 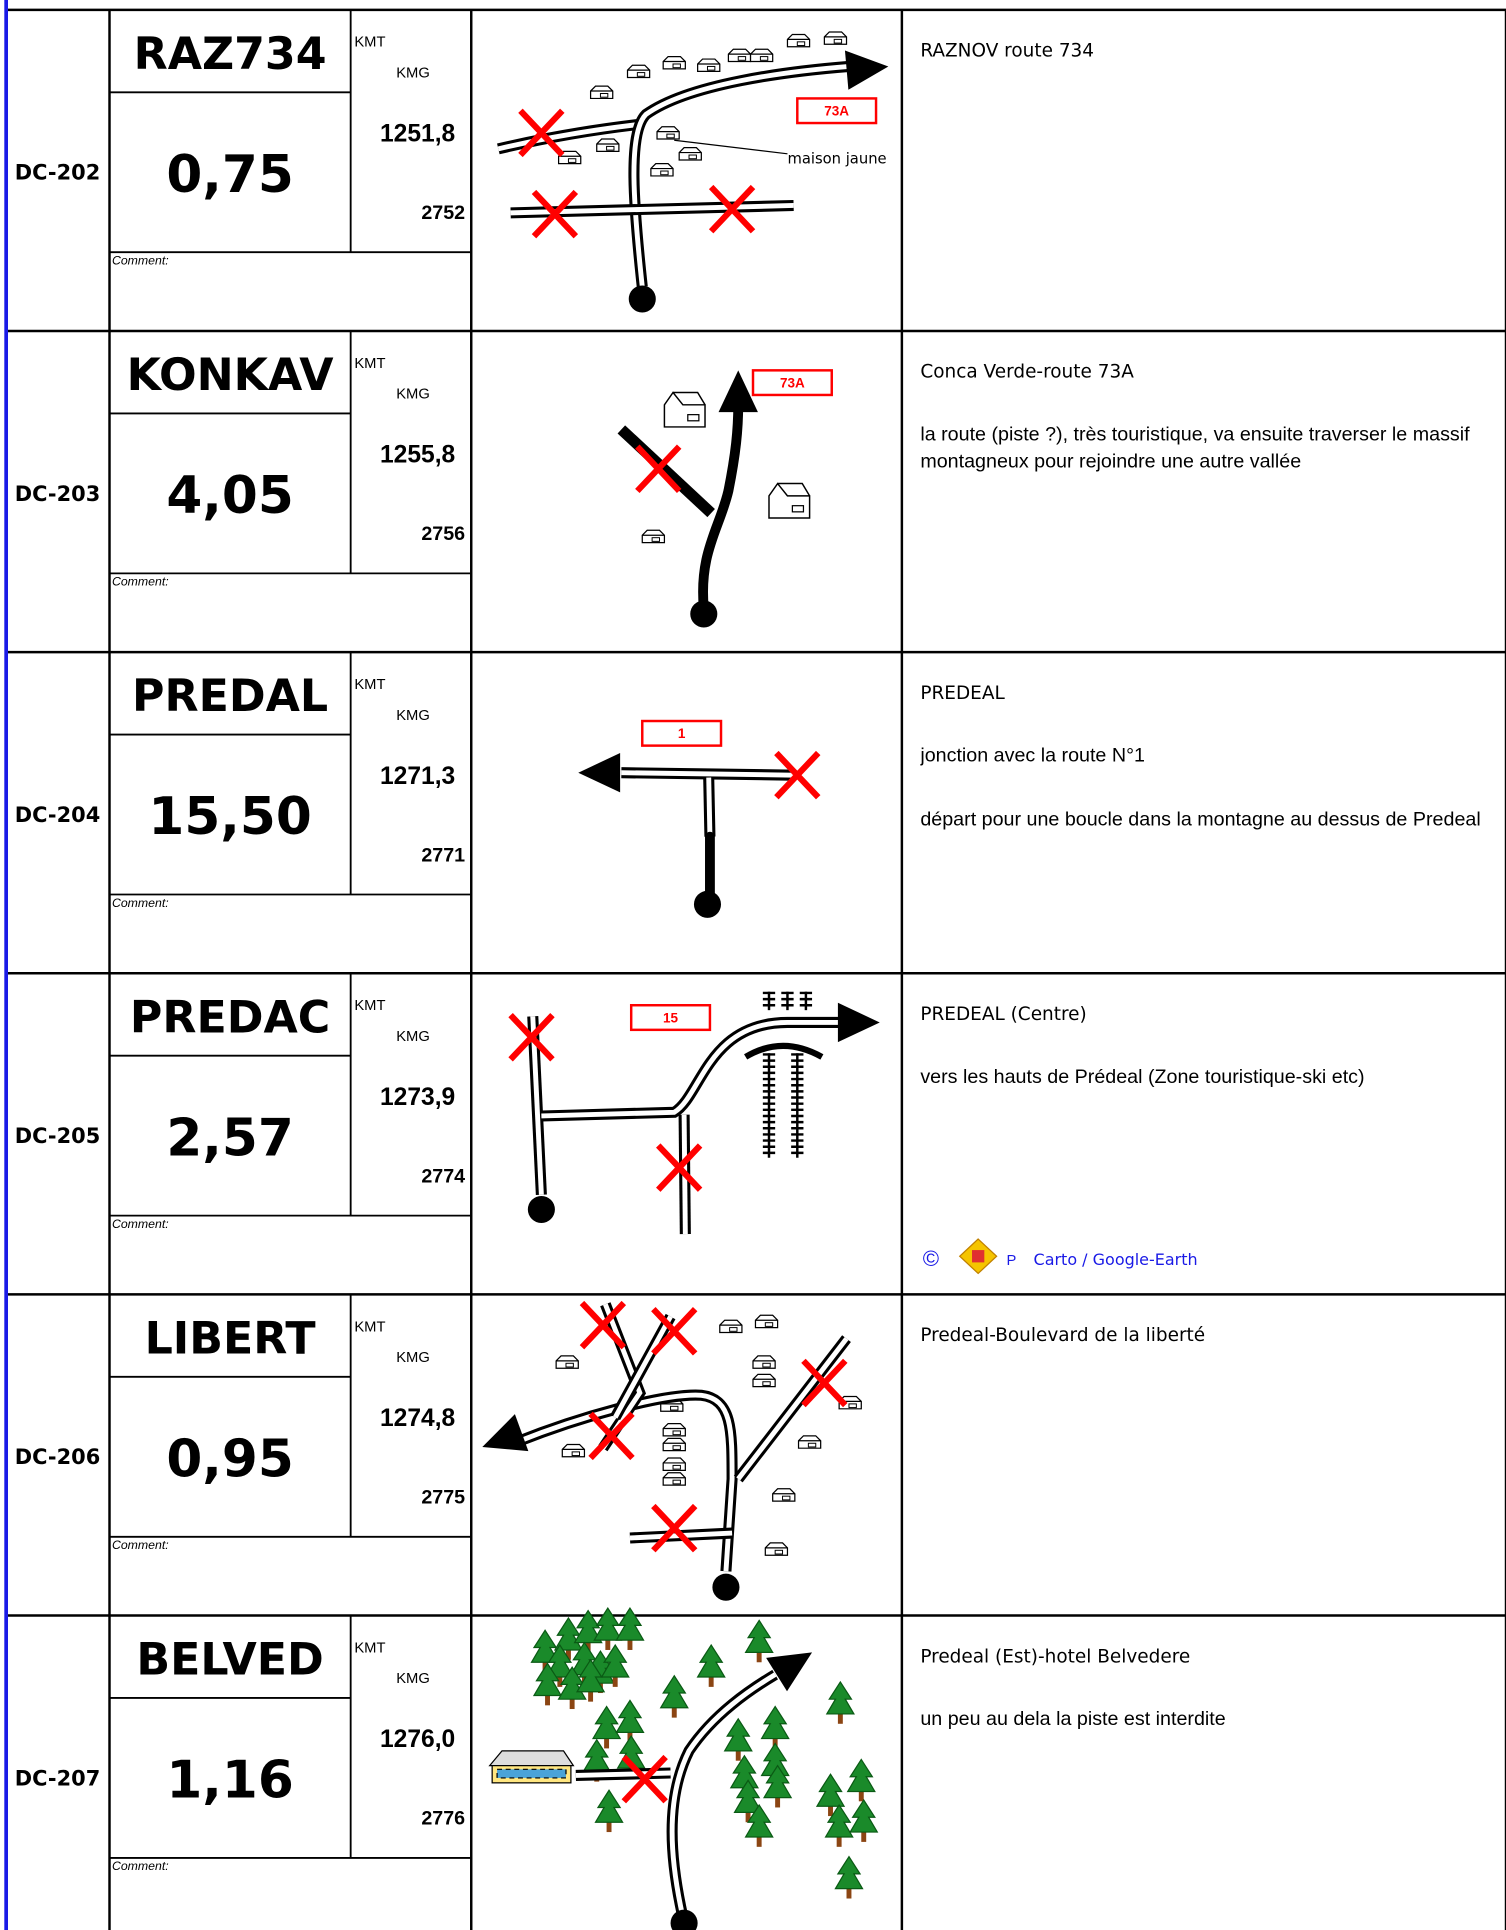 What do you see at coordinates (931, 1258) in the screenshot?
I see `credit-symbol: ©` at bounding box center [931, 1258].